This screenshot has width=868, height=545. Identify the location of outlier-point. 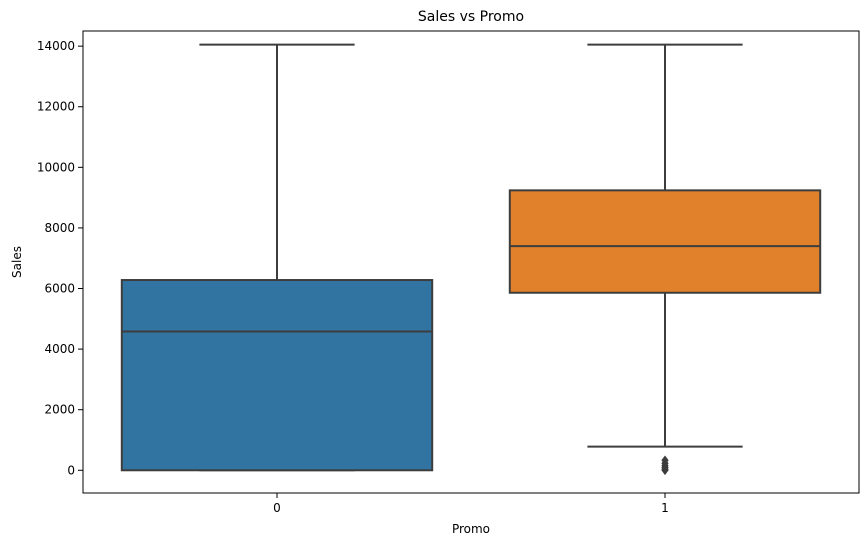
(665, 460).